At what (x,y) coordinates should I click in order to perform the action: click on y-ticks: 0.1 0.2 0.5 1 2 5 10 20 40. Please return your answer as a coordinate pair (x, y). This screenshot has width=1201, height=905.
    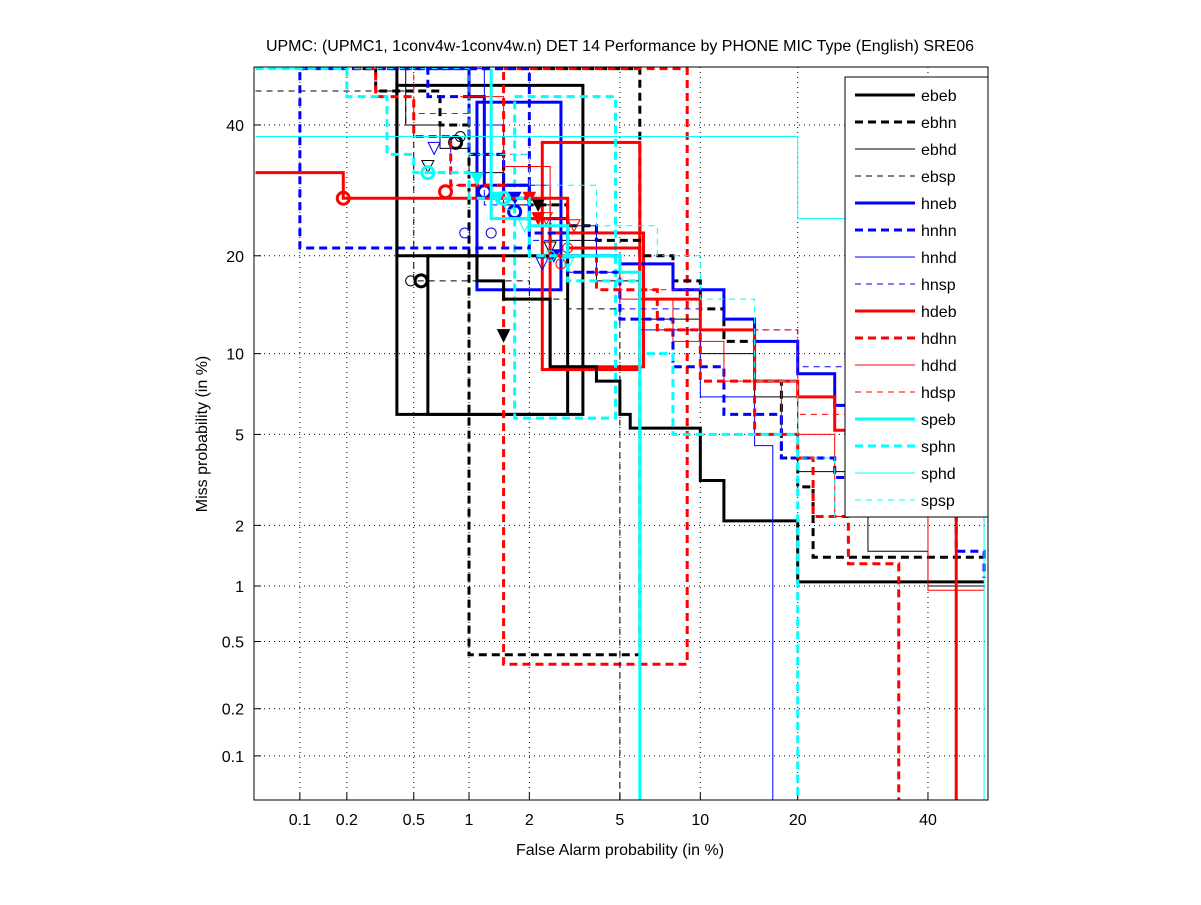
    Looking at the image, I should click on (241, 442).